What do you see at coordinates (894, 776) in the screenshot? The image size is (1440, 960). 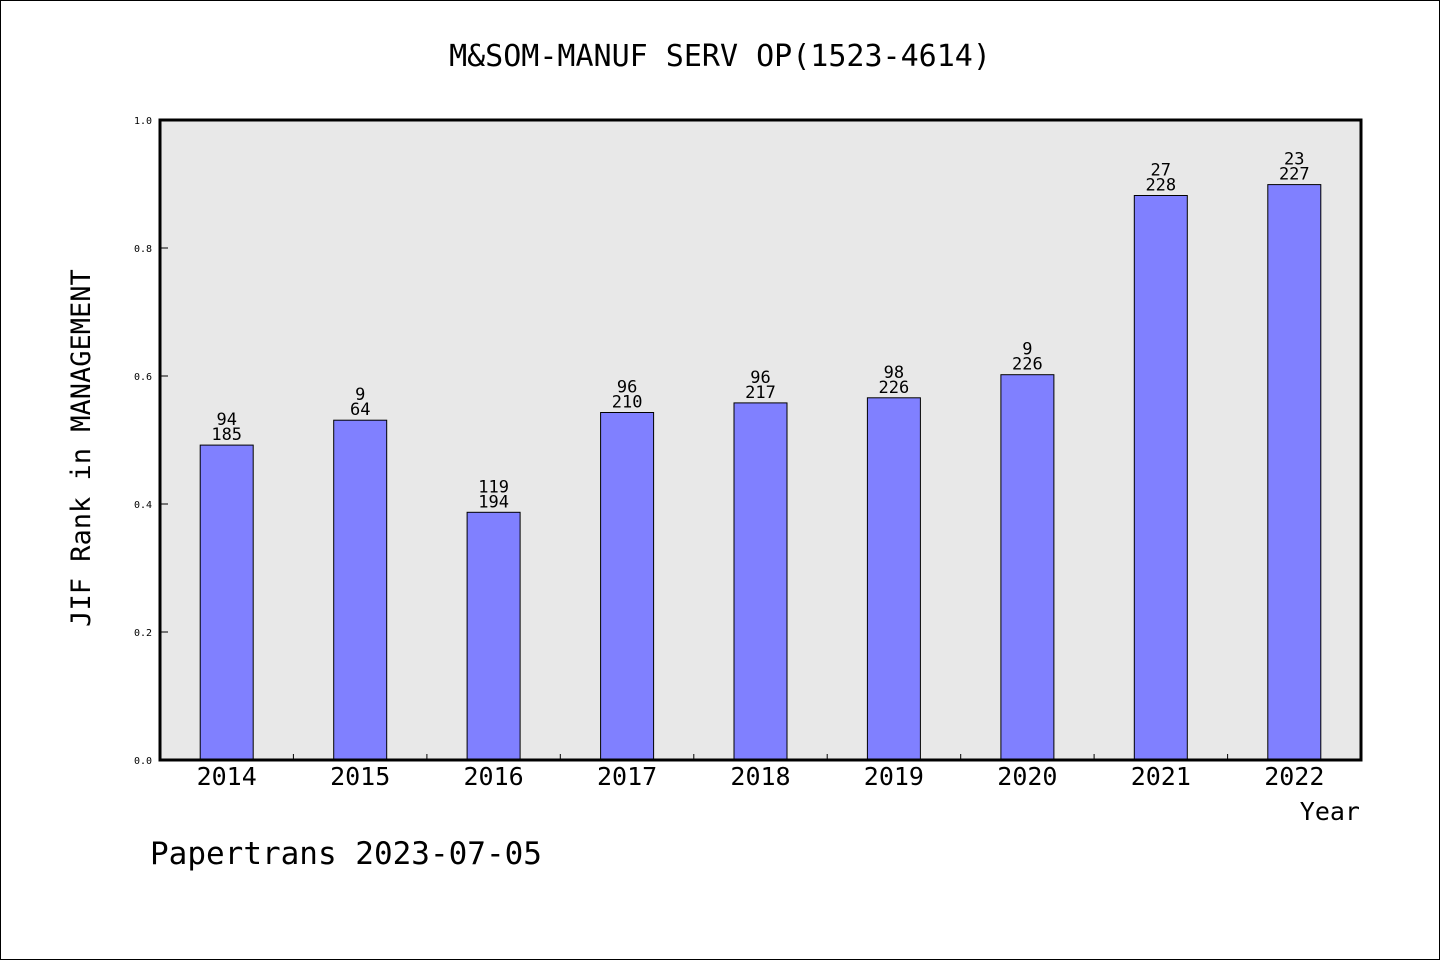 I see `x-tick-label-2019: 2019` at bounding box center [894, 776].